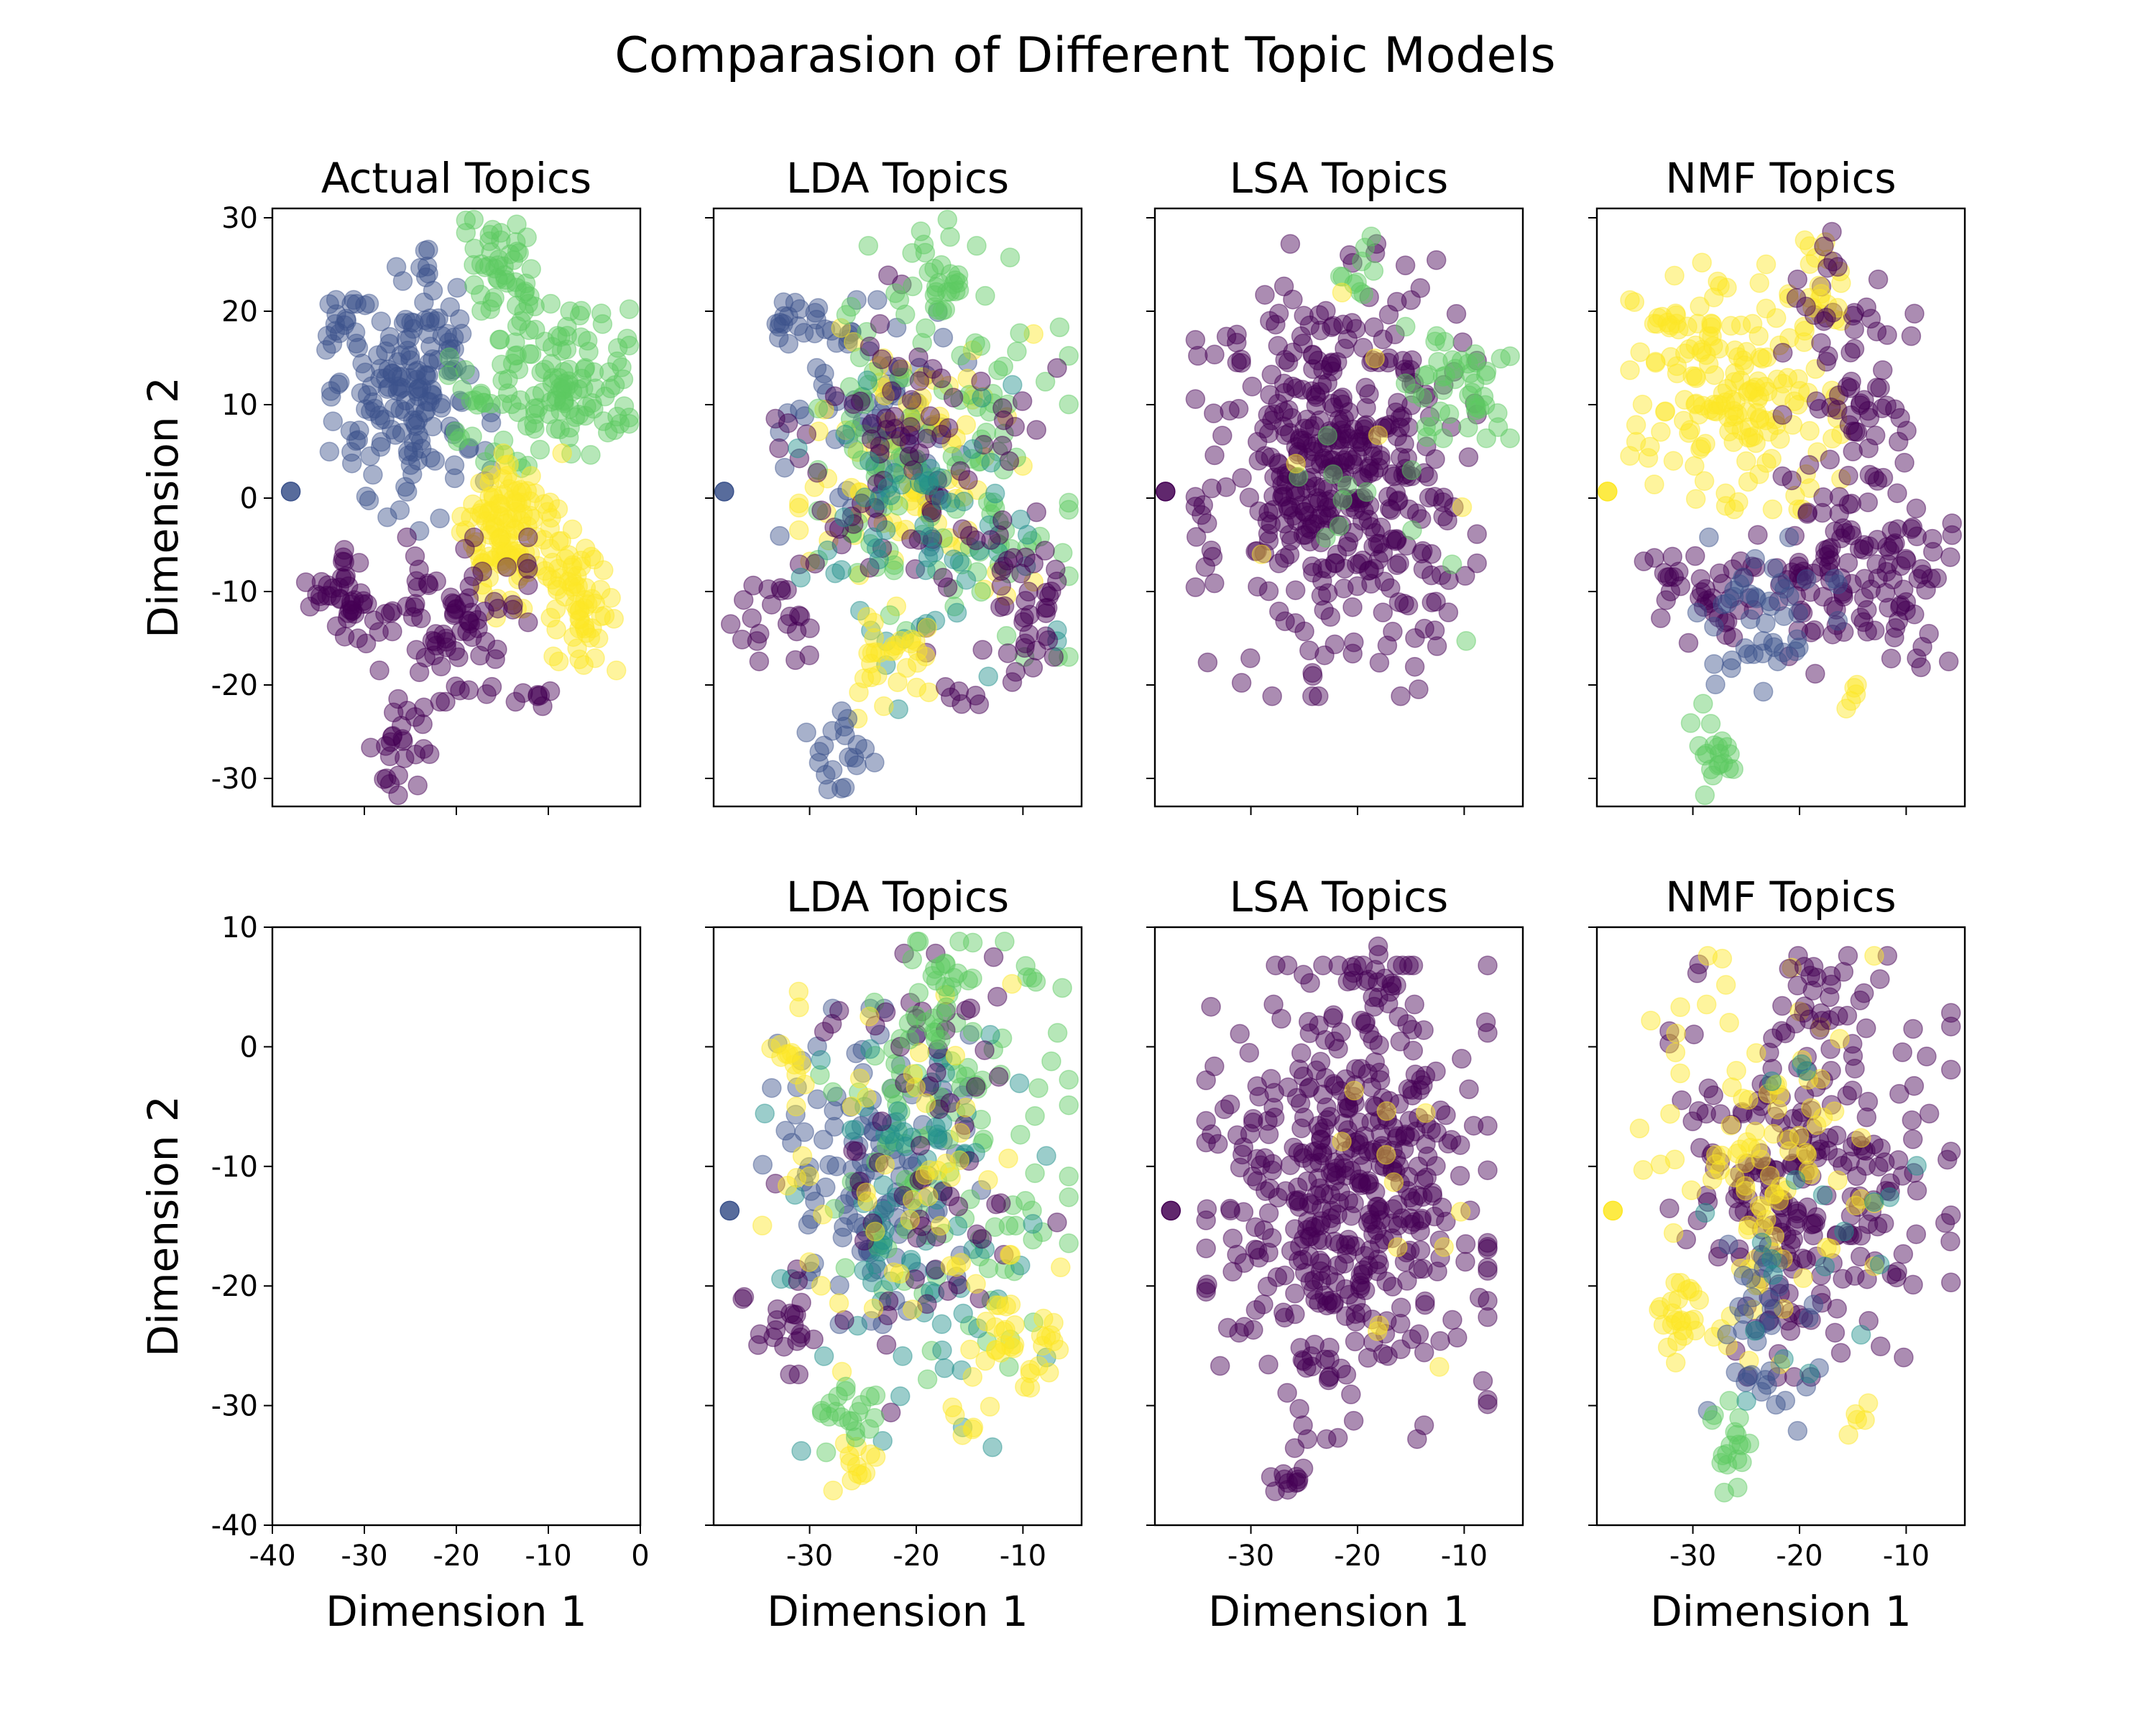 This screenshot has width=2156, height=1725. Describe the element at coordinates (640, 1556) in the screenshot. I see `x-tick-label: 0` at that location.